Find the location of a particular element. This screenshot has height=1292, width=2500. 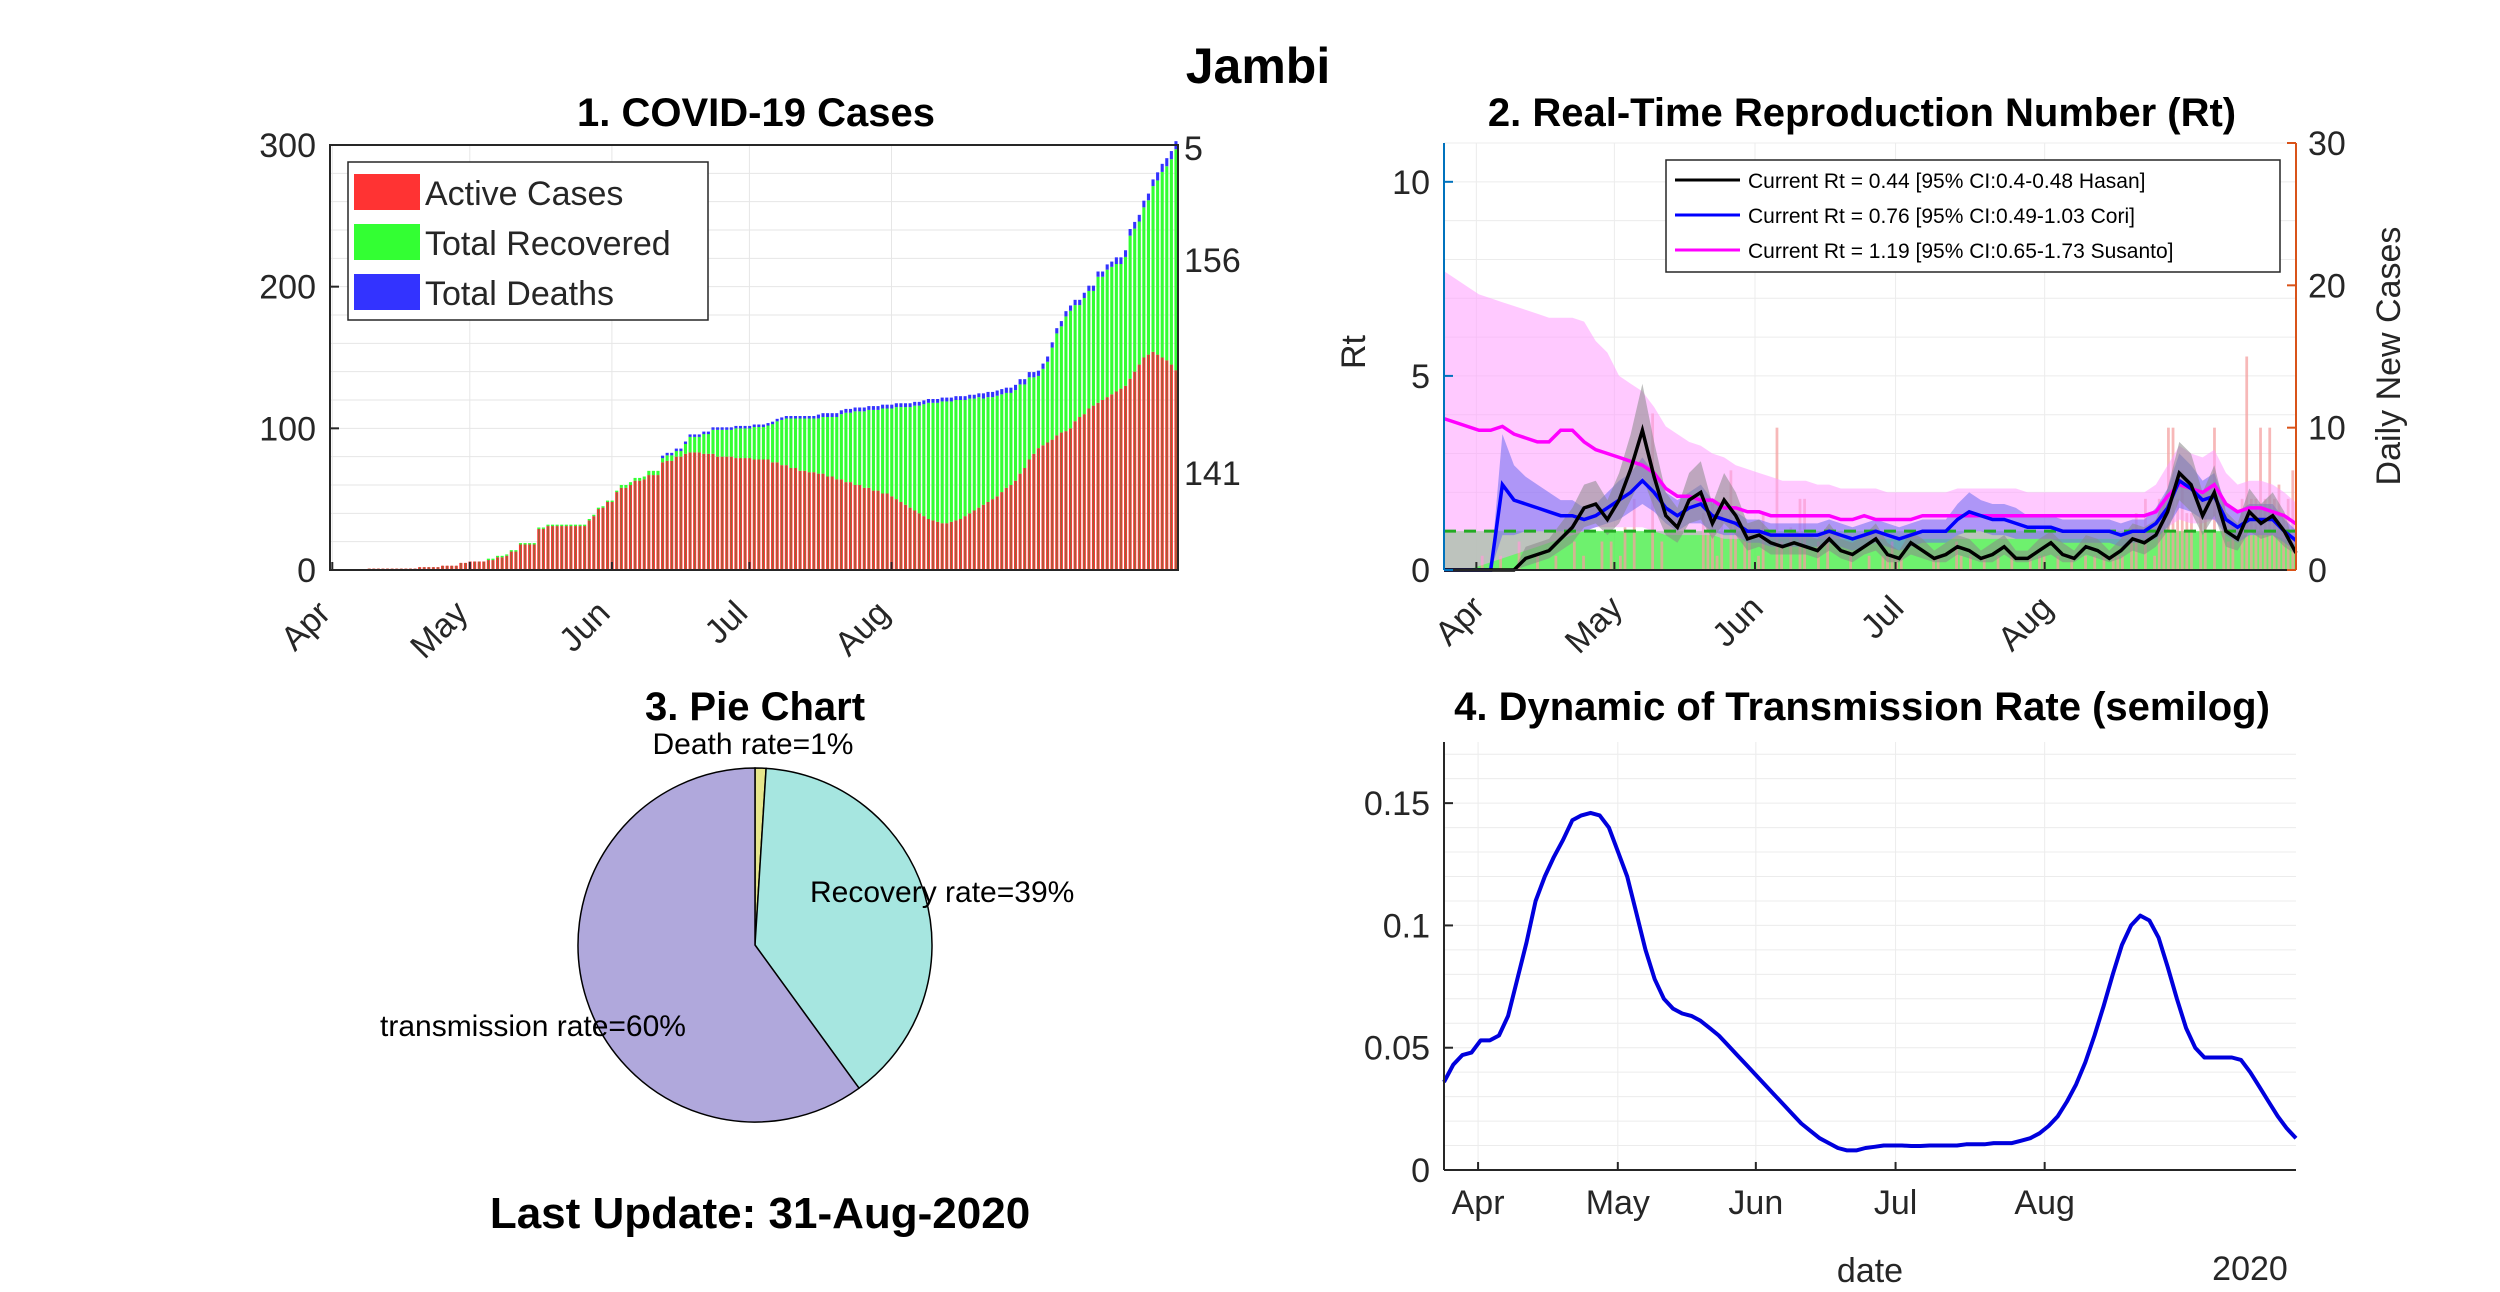

cases-y-tick-label: 0 is located at coordinates (306, 571).